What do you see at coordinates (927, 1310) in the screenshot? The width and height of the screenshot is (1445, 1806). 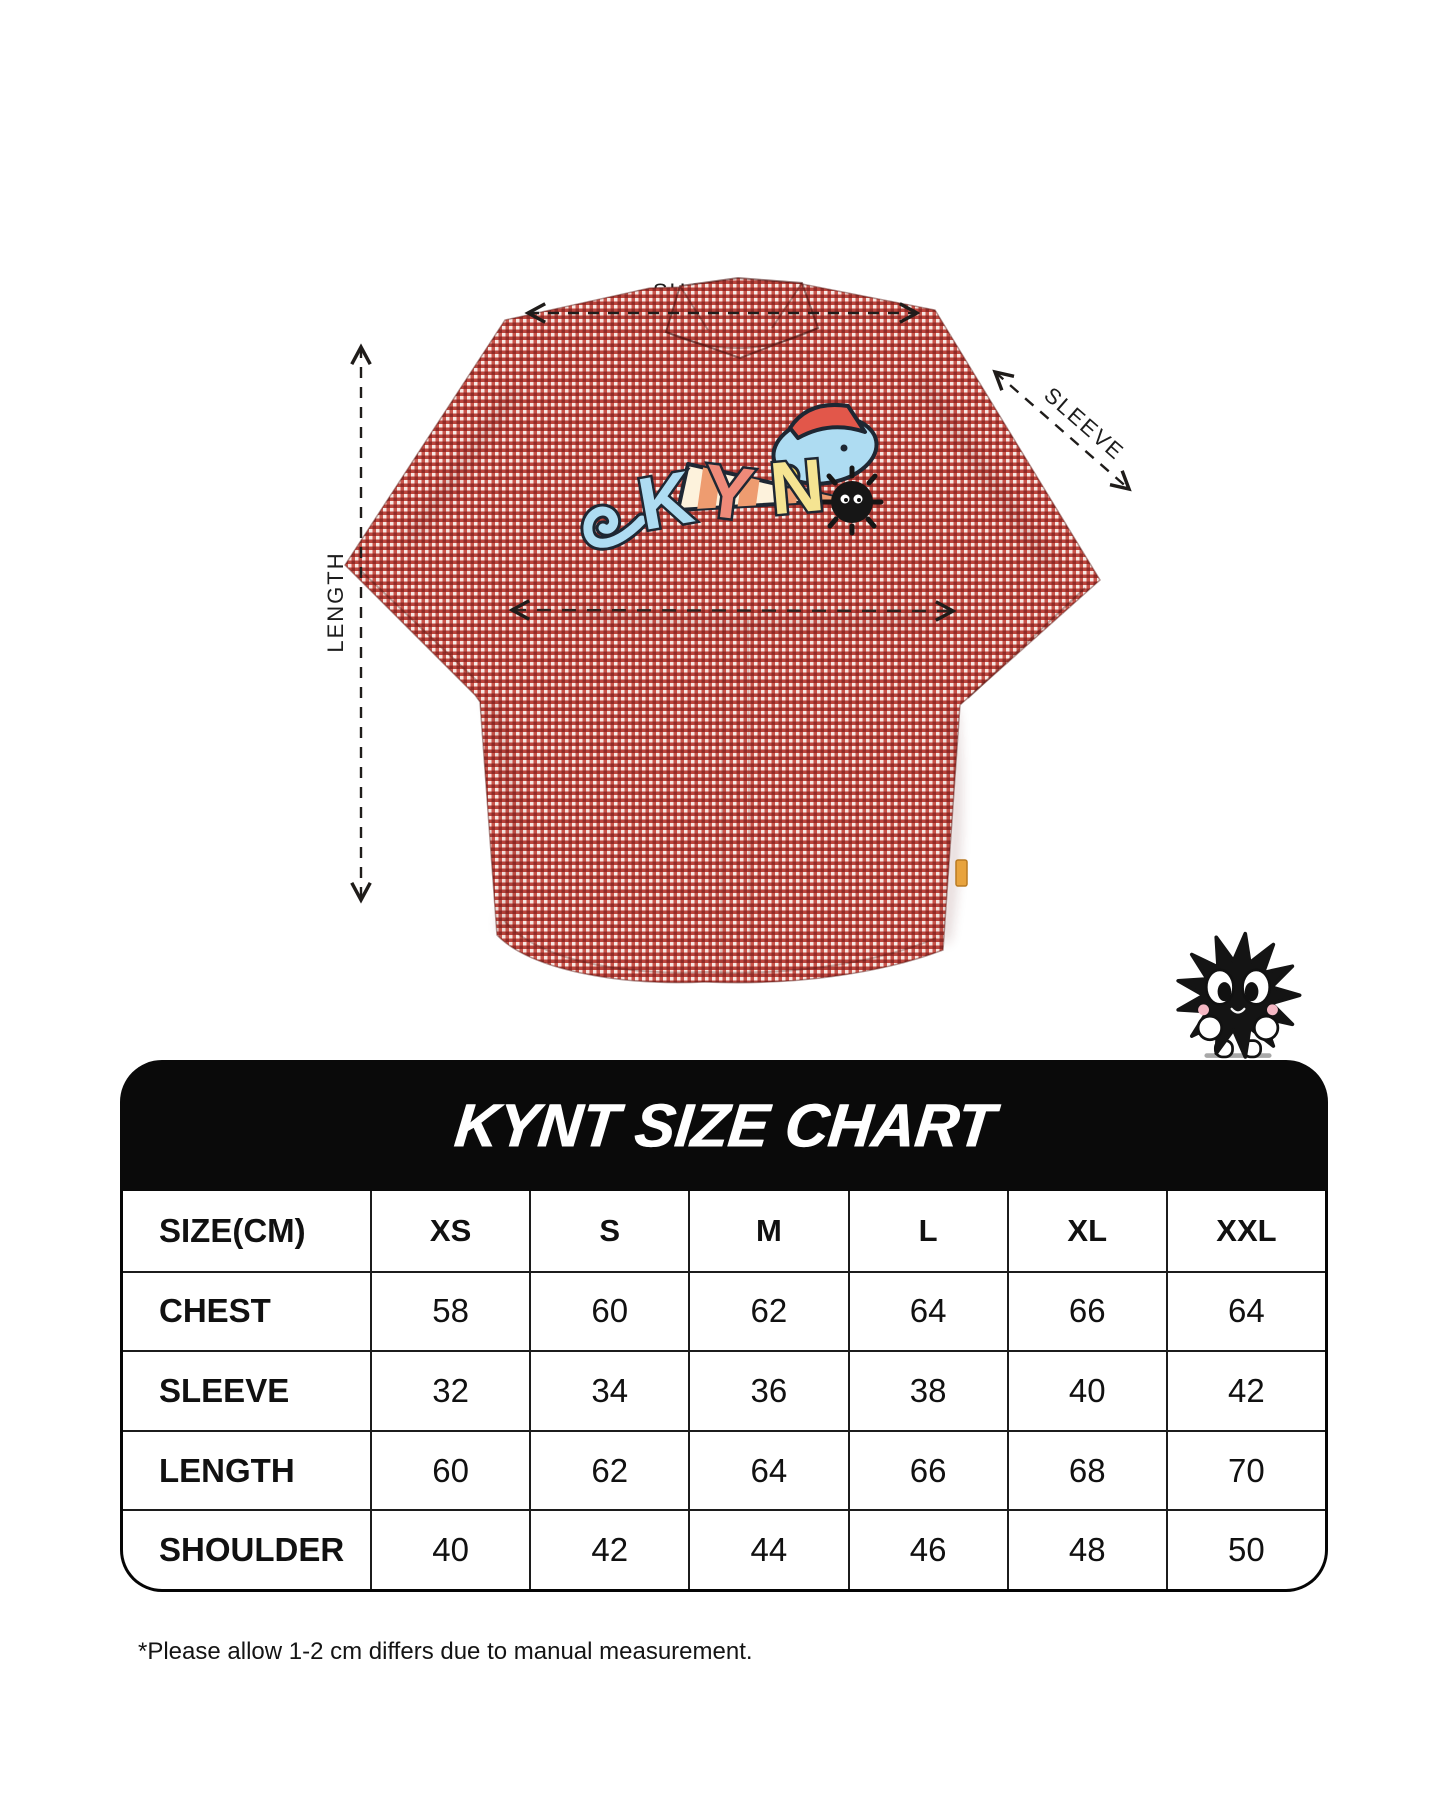 I see `chest-l: 64` at bounding box center [927, 1310].